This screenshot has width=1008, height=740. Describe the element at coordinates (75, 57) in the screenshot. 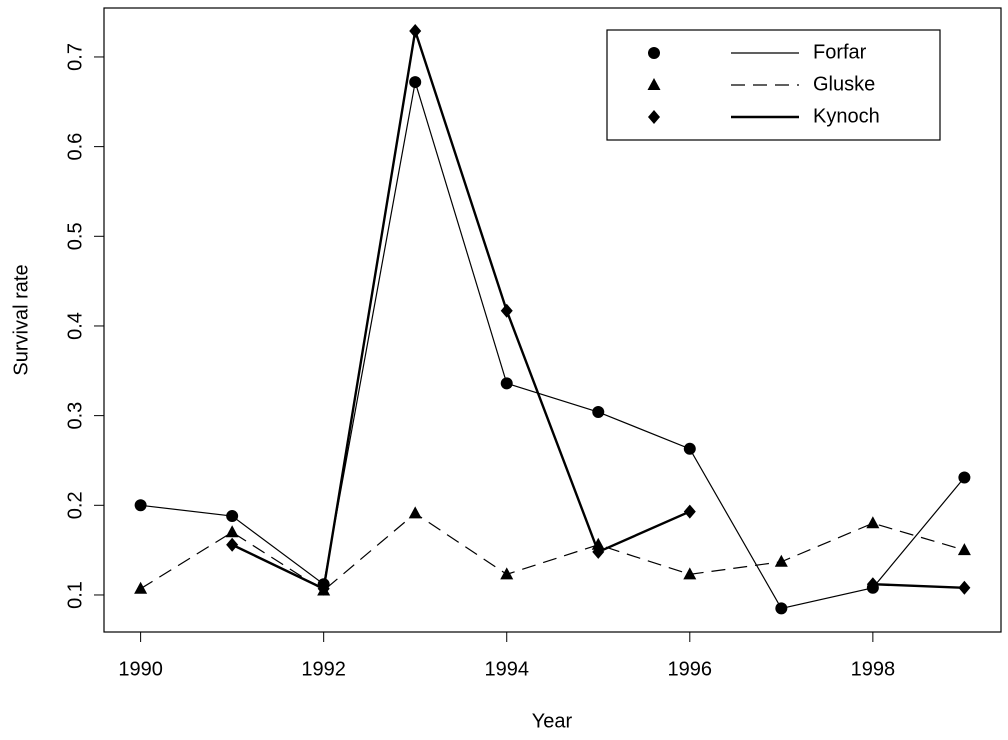

I see `y-tick-label: 0.7` at that location.